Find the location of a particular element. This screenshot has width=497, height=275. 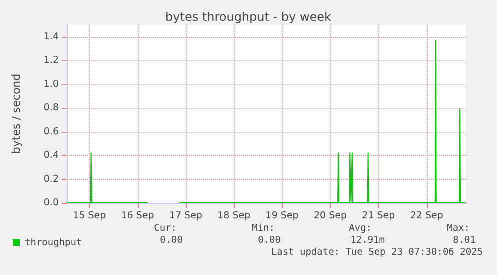

text: Max: is located at coordinates (458, 228).